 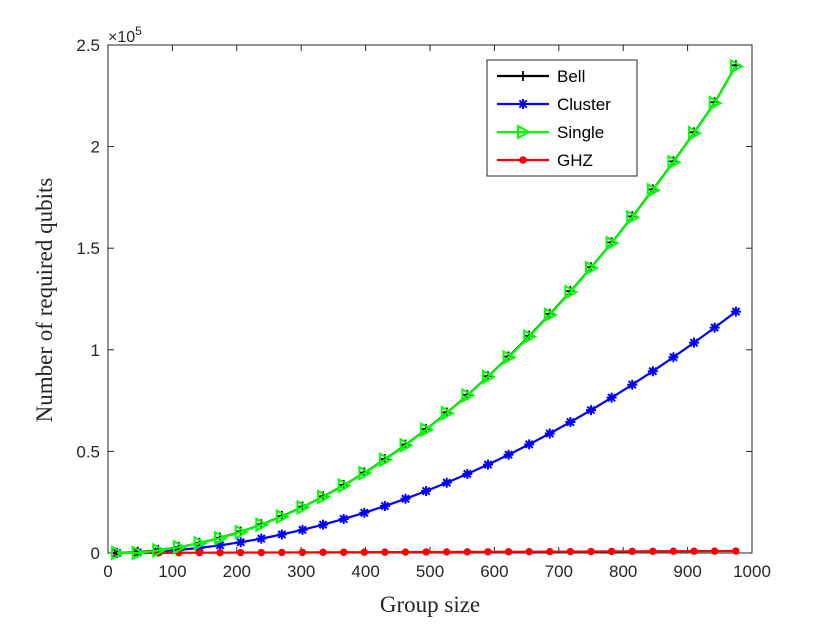 What do you see at coordinates (545, 160) in the screenshot?
I see `legend-entry-ghz: GHZ` at bounding box center [545, 160].